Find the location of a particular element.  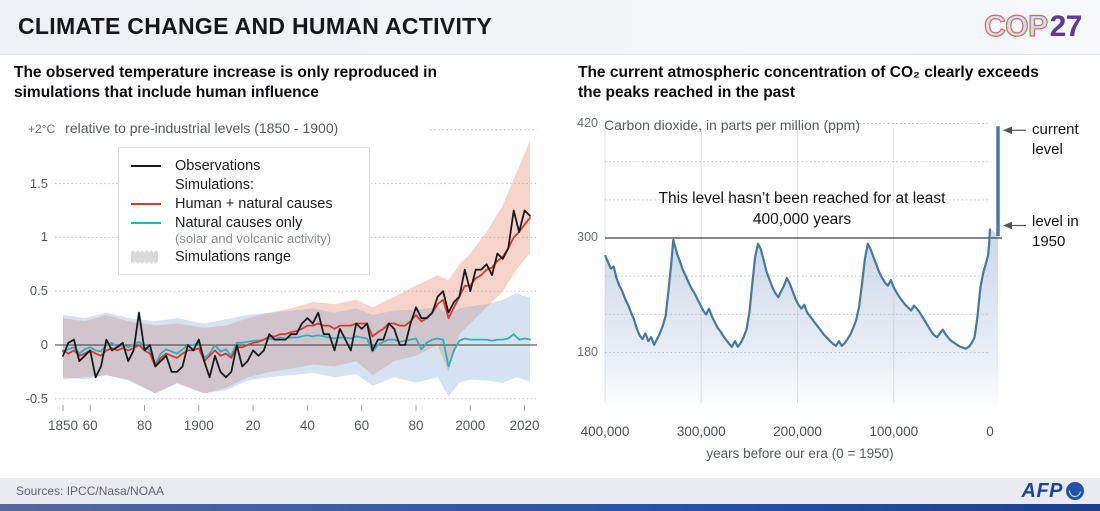

temp-x-tick-label: 40 is located at coordinates (307, 425).